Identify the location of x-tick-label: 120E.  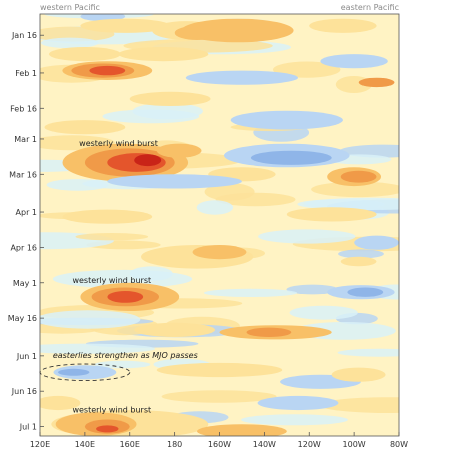
(40, 444).